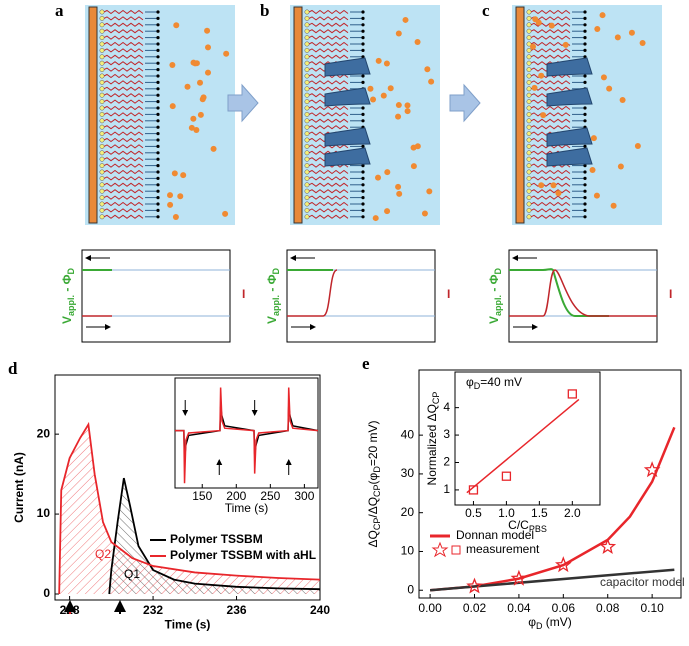  Describe the element at coordinates (374, 483) in the screenshot. I see `y-axis-label: ΔQCP/ΔQCP(φD=20 mV)` at that location.